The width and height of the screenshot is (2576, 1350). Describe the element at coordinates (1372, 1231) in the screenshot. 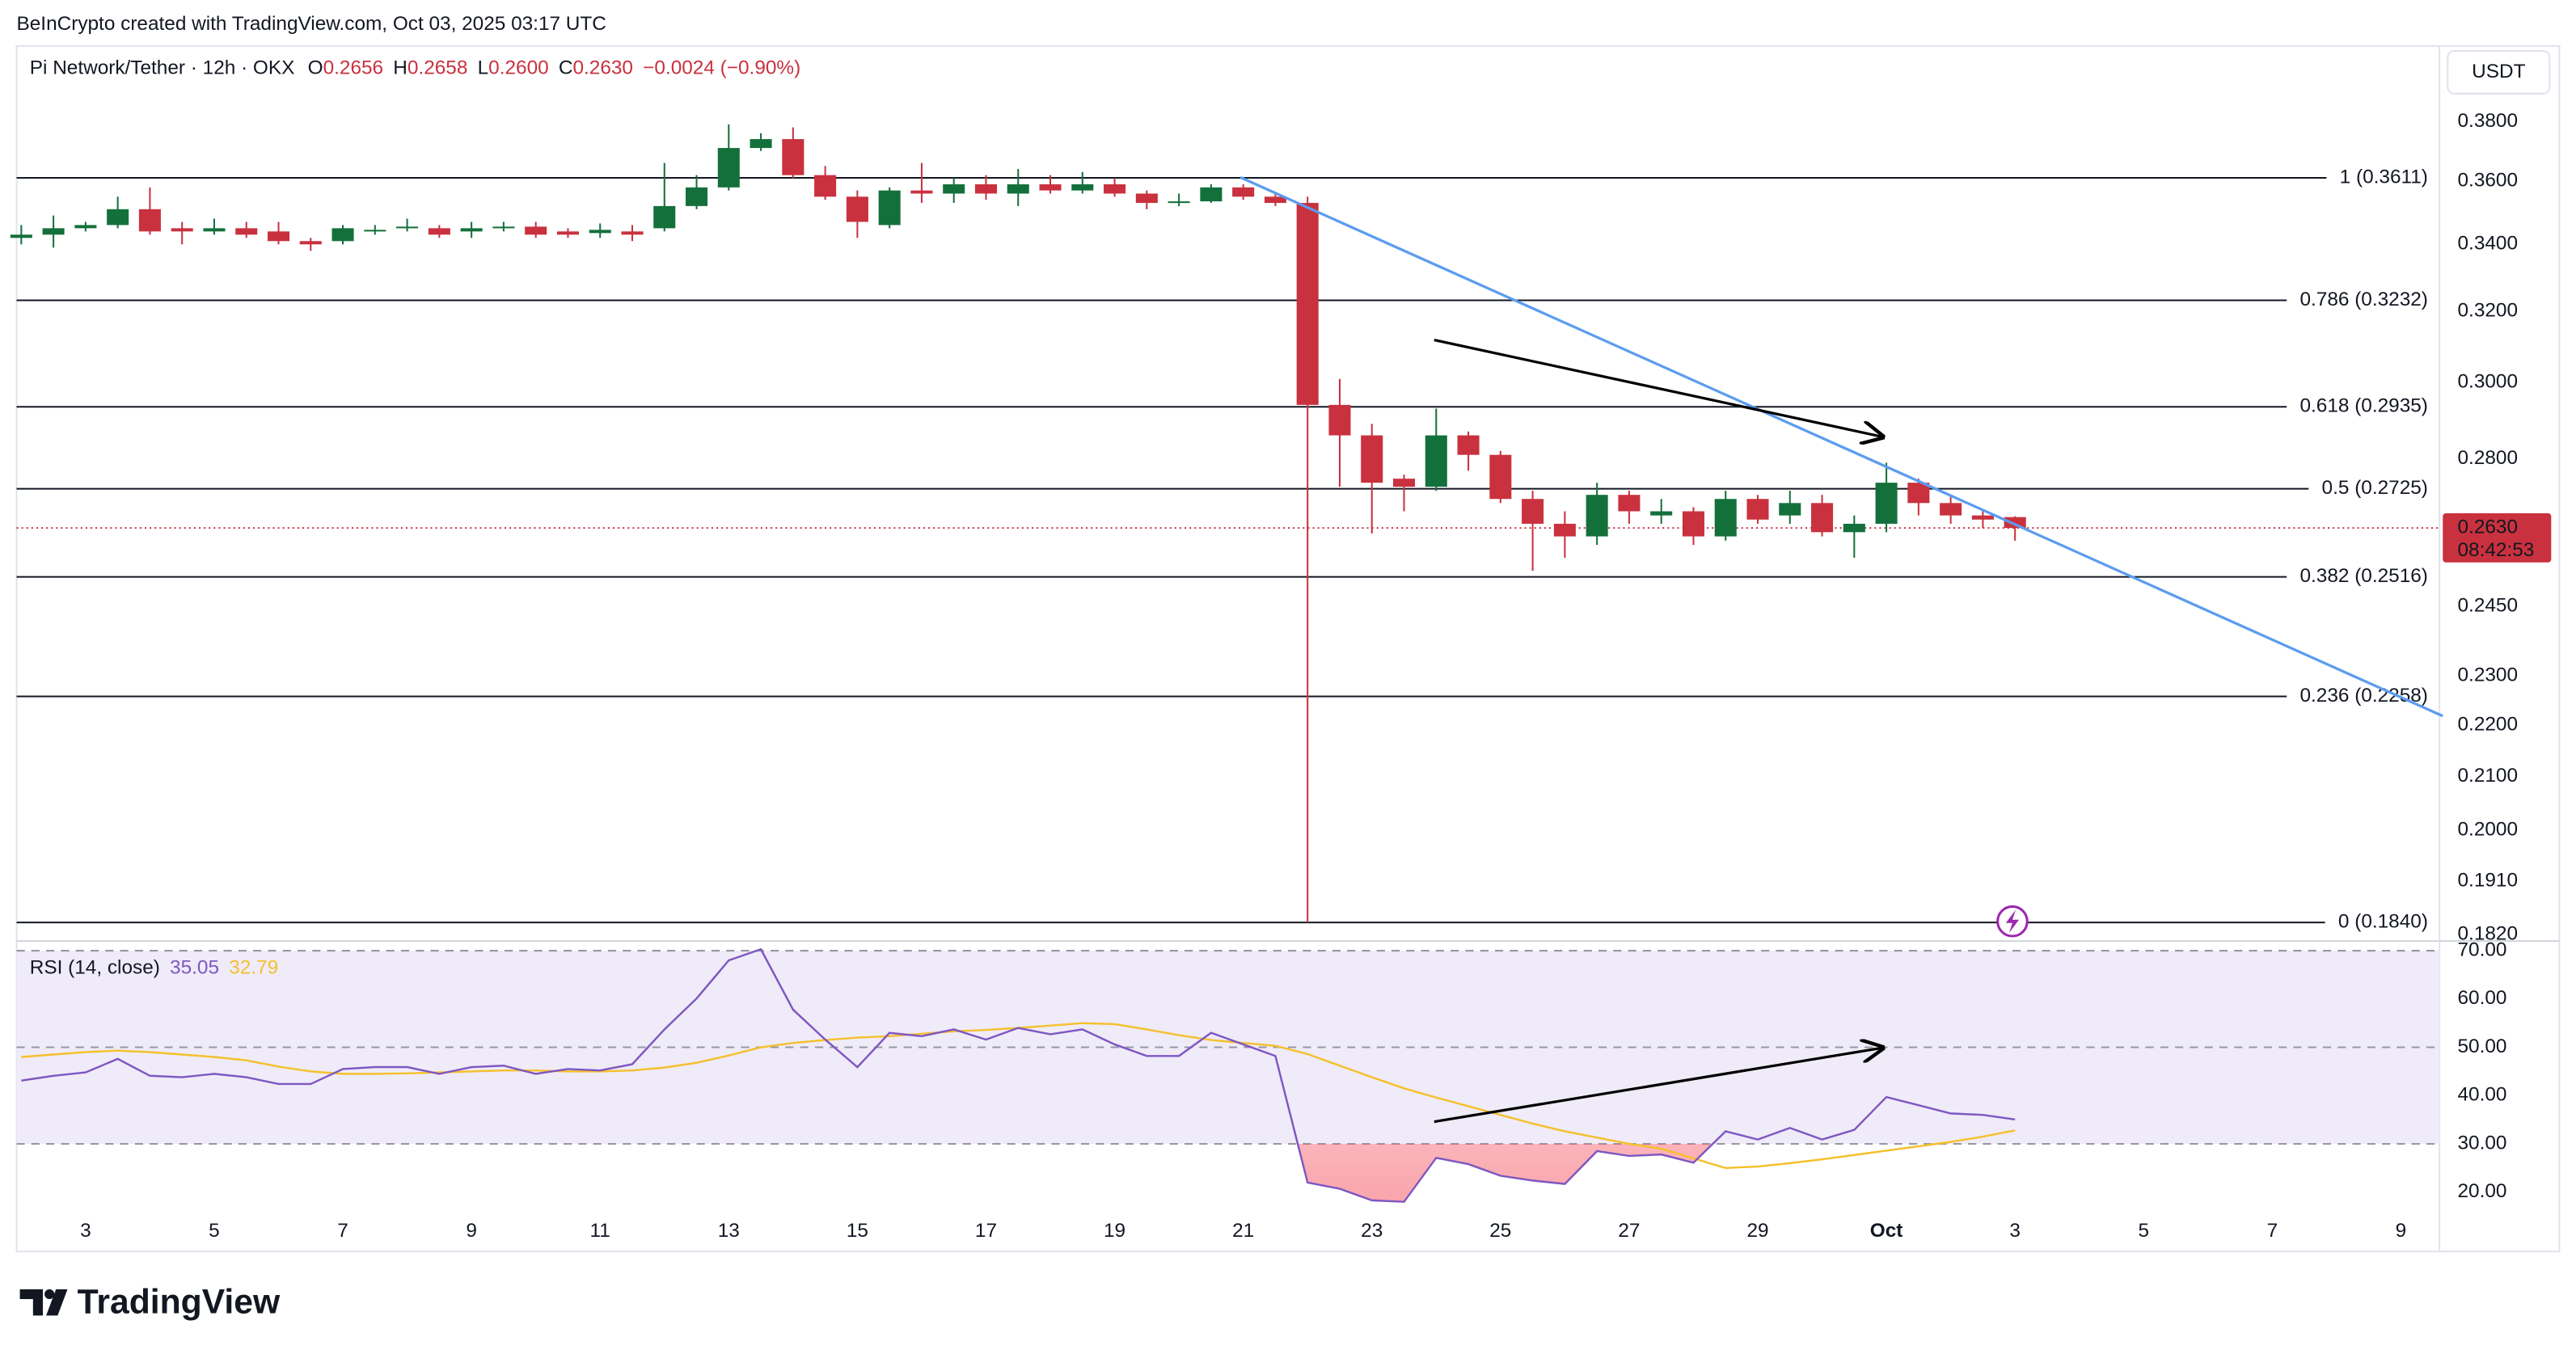

I see `x-tick-label: 23` at that location.